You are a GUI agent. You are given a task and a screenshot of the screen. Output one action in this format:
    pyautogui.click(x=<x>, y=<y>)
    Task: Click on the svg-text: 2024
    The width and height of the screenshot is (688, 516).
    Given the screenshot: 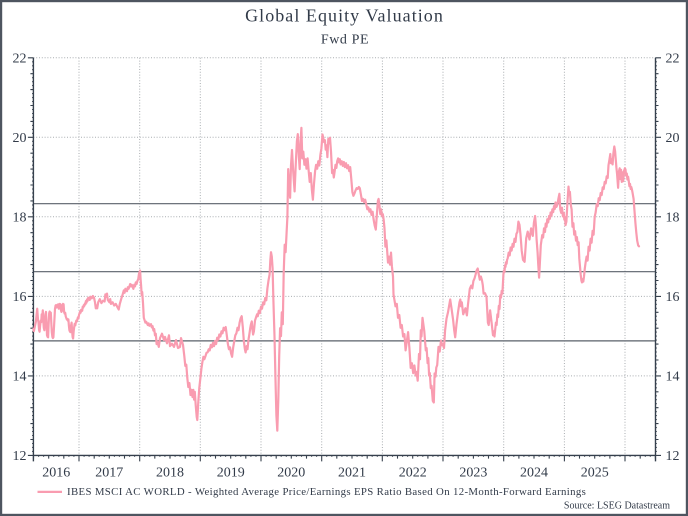 What is the action you would take?
    pyautogui.click(x=534, y=473)
    